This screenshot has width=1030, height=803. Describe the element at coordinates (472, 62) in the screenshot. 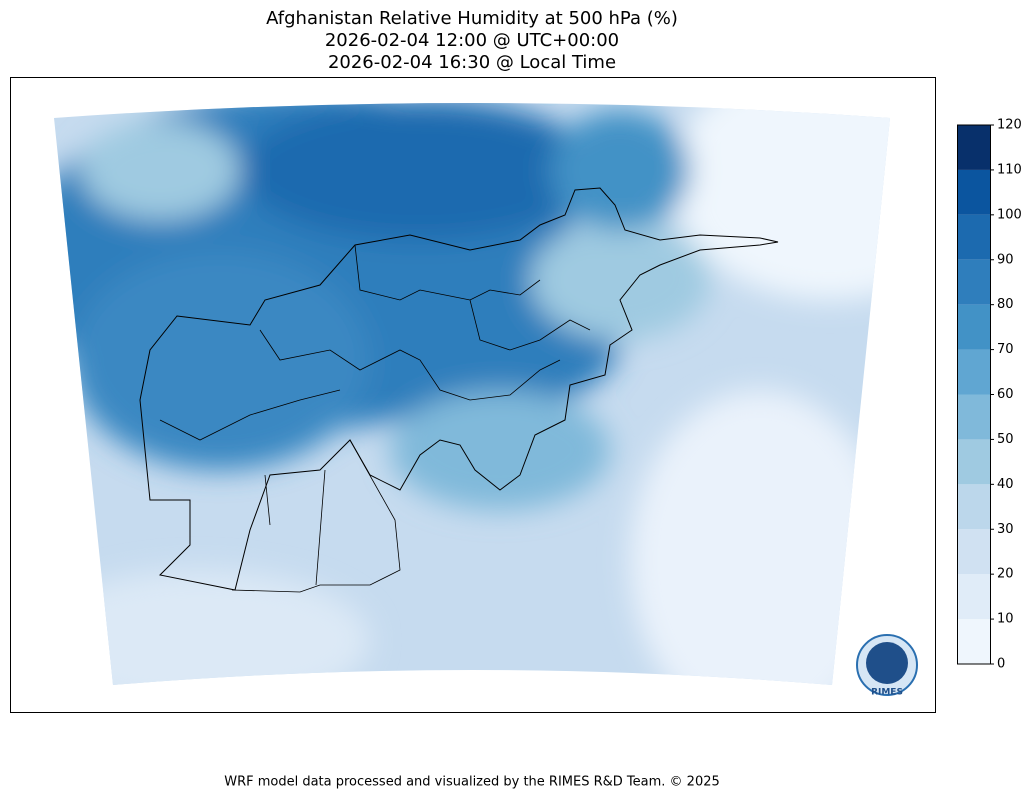

I see `title-line: 2026-02-04 16:30 @ Local Time` at that location.